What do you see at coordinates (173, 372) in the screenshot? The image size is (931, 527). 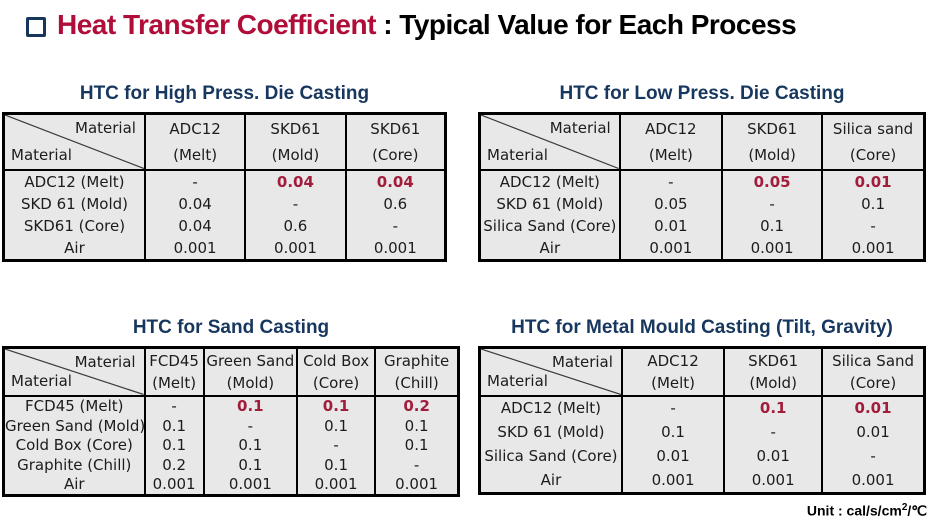 I see `column-header: FCD45 (Melt)` at bounding box center [173, 372].